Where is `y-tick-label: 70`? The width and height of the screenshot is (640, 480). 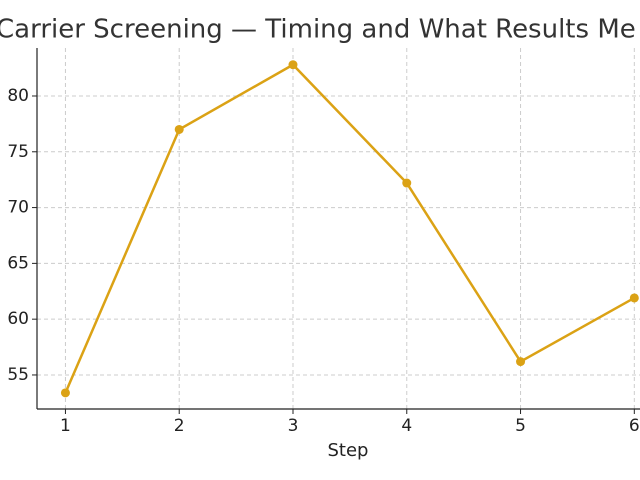 y-tick-label: 70 is located at coordinates (18, 208).